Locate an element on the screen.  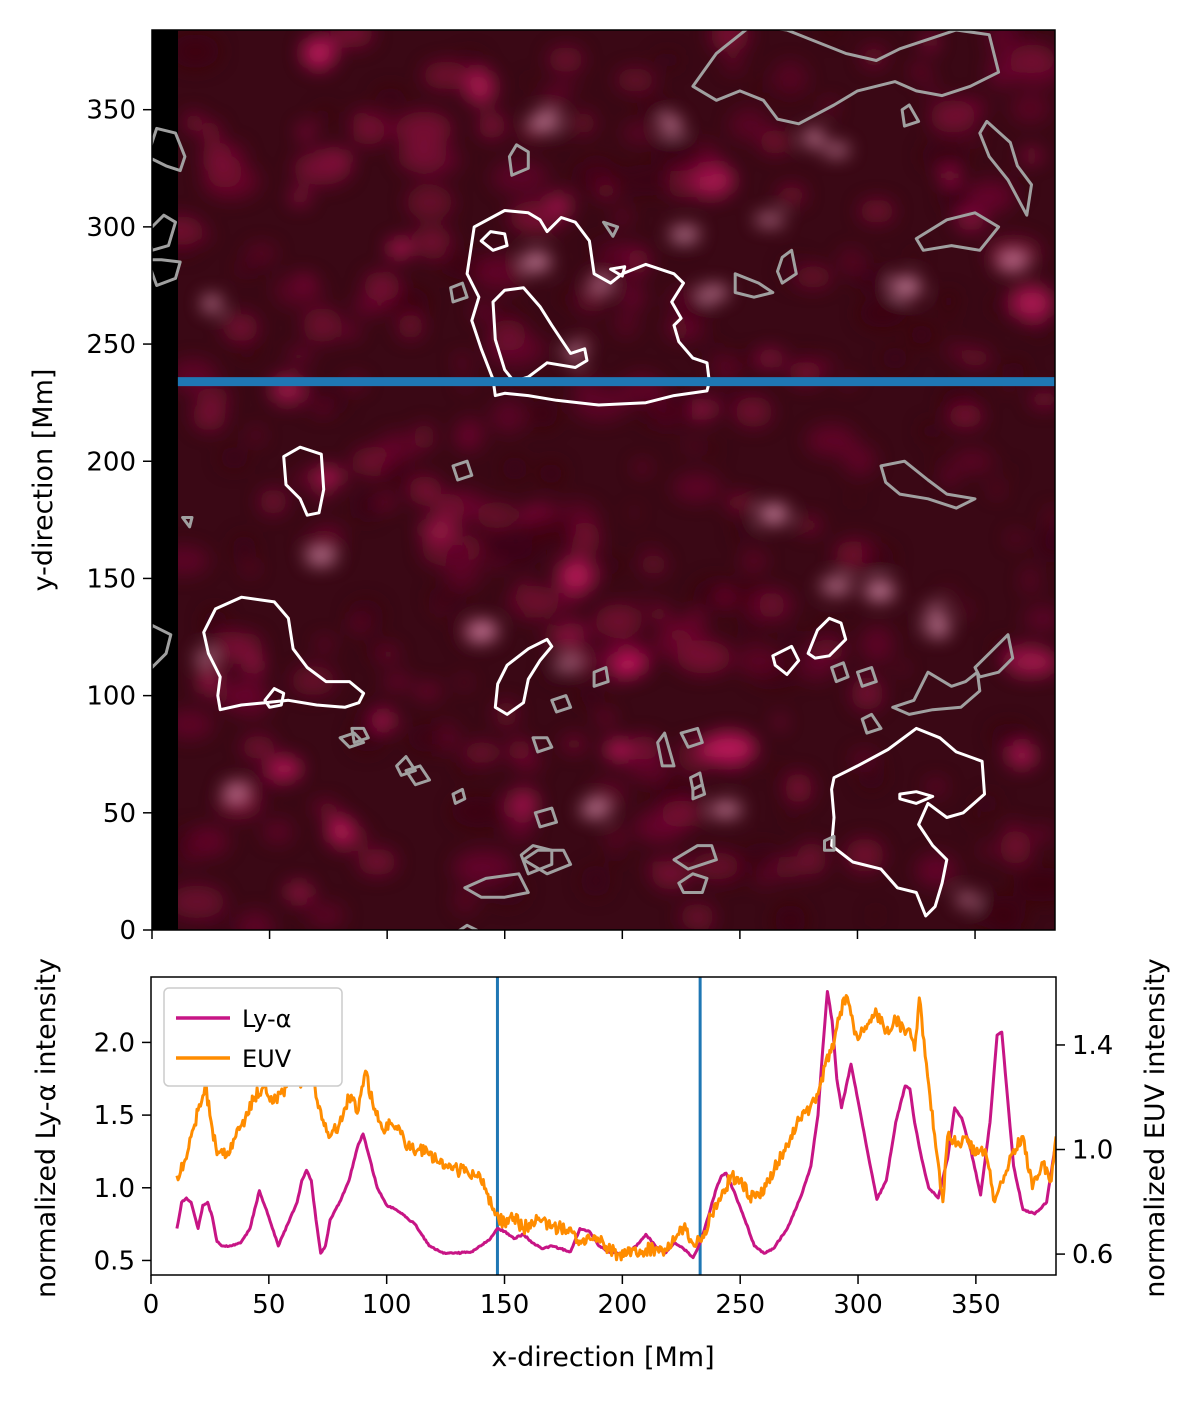
profile-x-tick-label: 0 is located at coordinates (151, 1305).